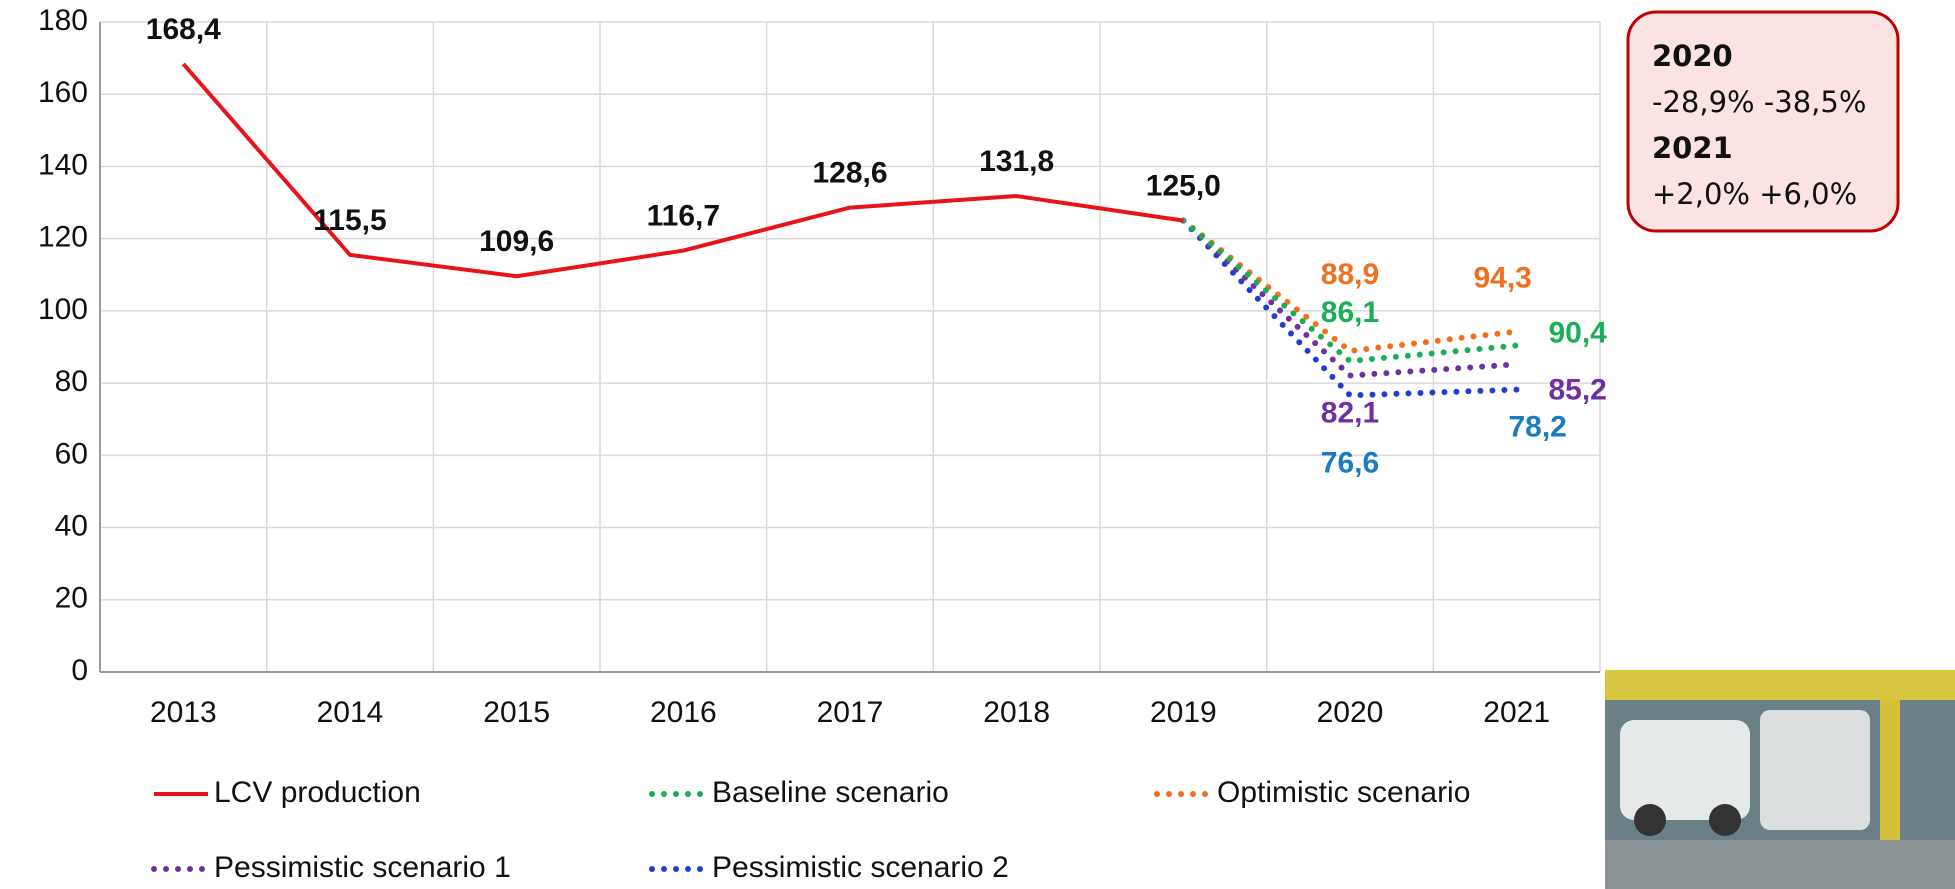 Image resolution: width=1955 pixels, height=889 pixels. I want to click on data-label: 116,7, so click(683, 216).